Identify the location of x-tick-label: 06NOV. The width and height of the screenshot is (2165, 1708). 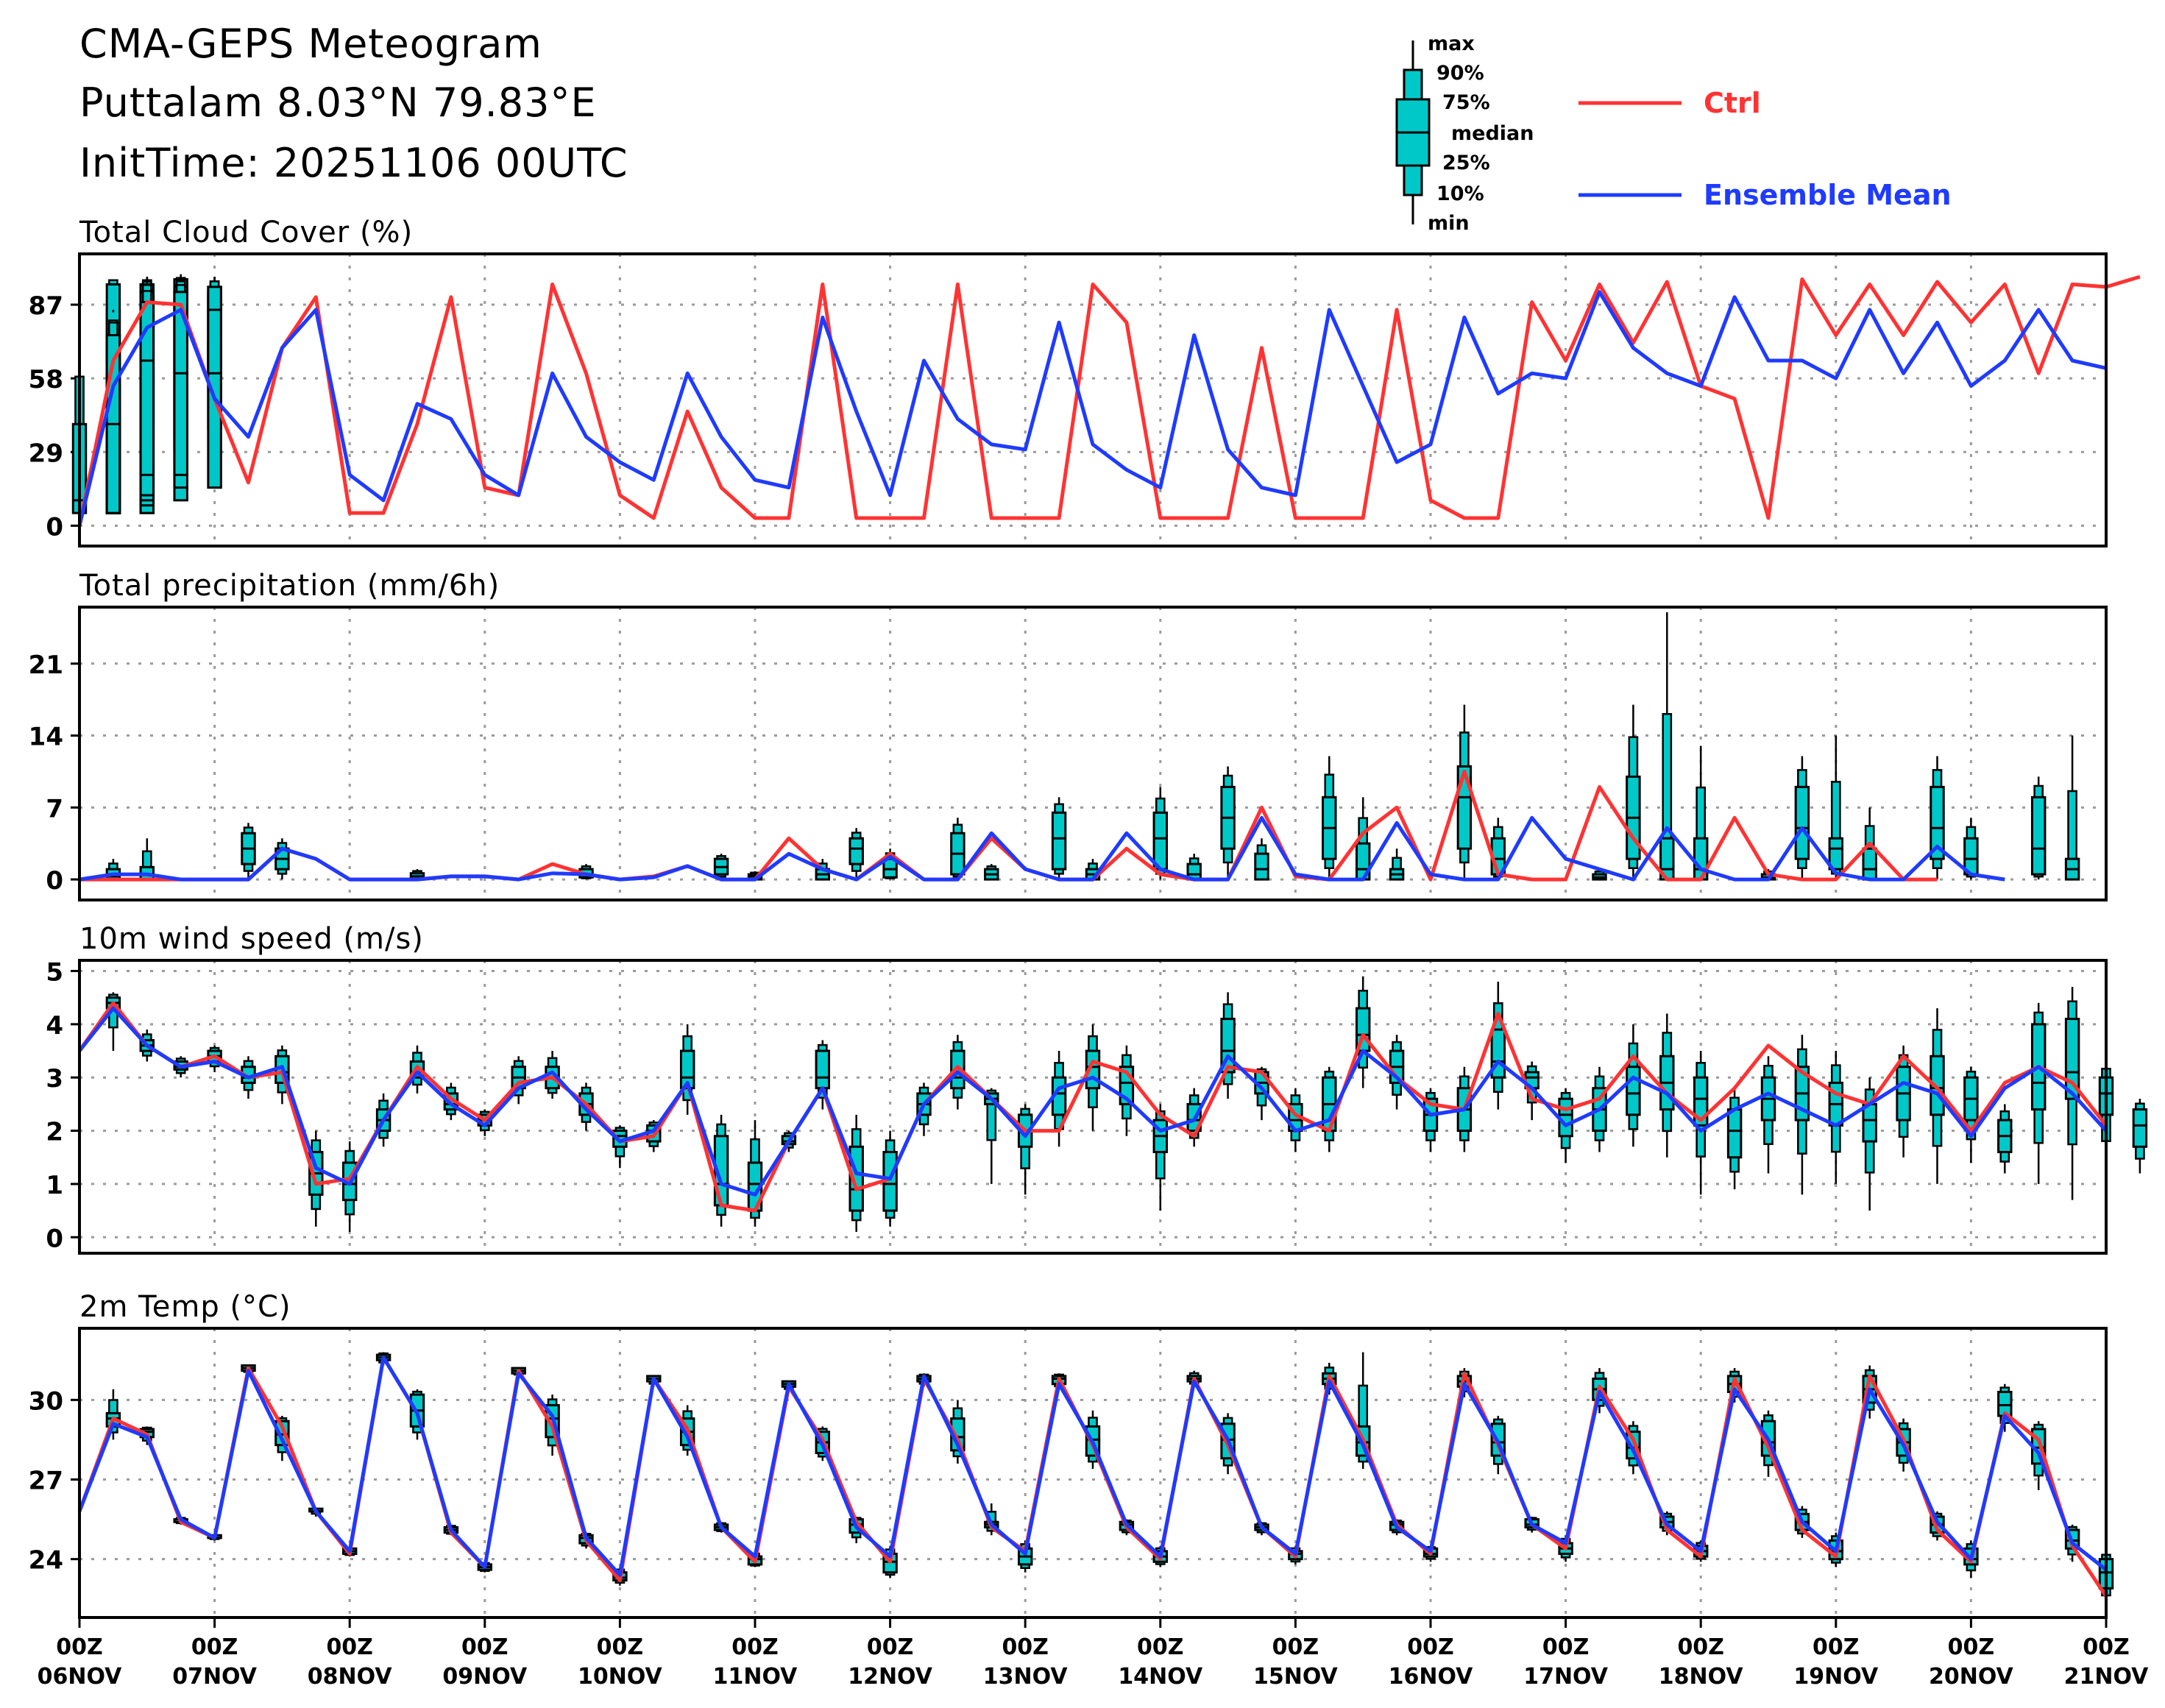
(80, 1677).